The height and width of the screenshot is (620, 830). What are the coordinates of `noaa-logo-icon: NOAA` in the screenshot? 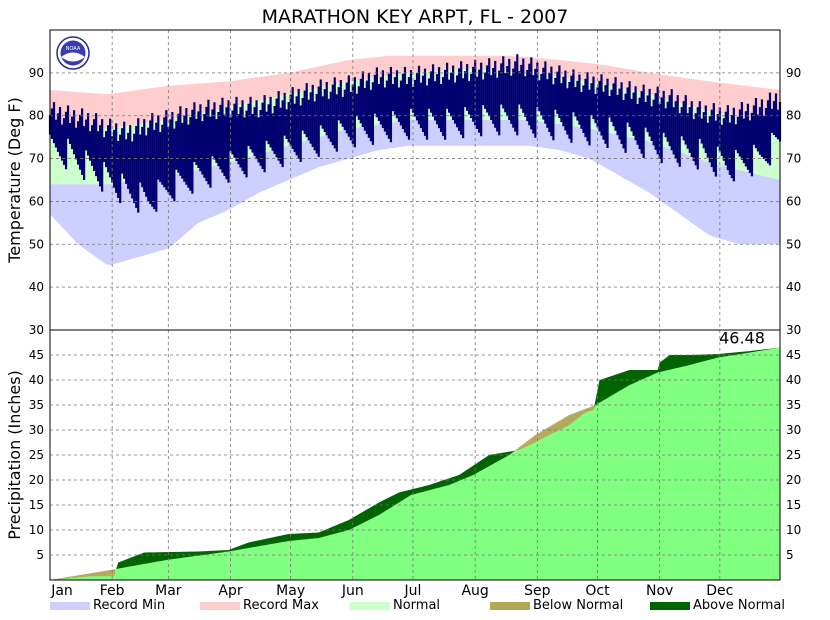 It's located at (73, 53).